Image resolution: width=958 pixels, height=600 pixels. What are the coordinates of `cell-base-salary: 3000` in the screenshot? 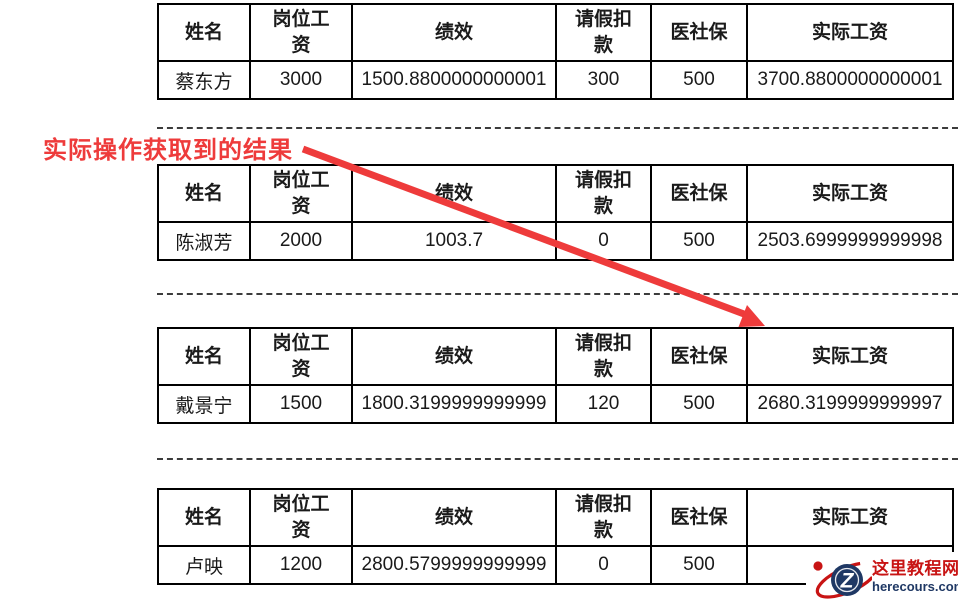 It's located at (301, 80).